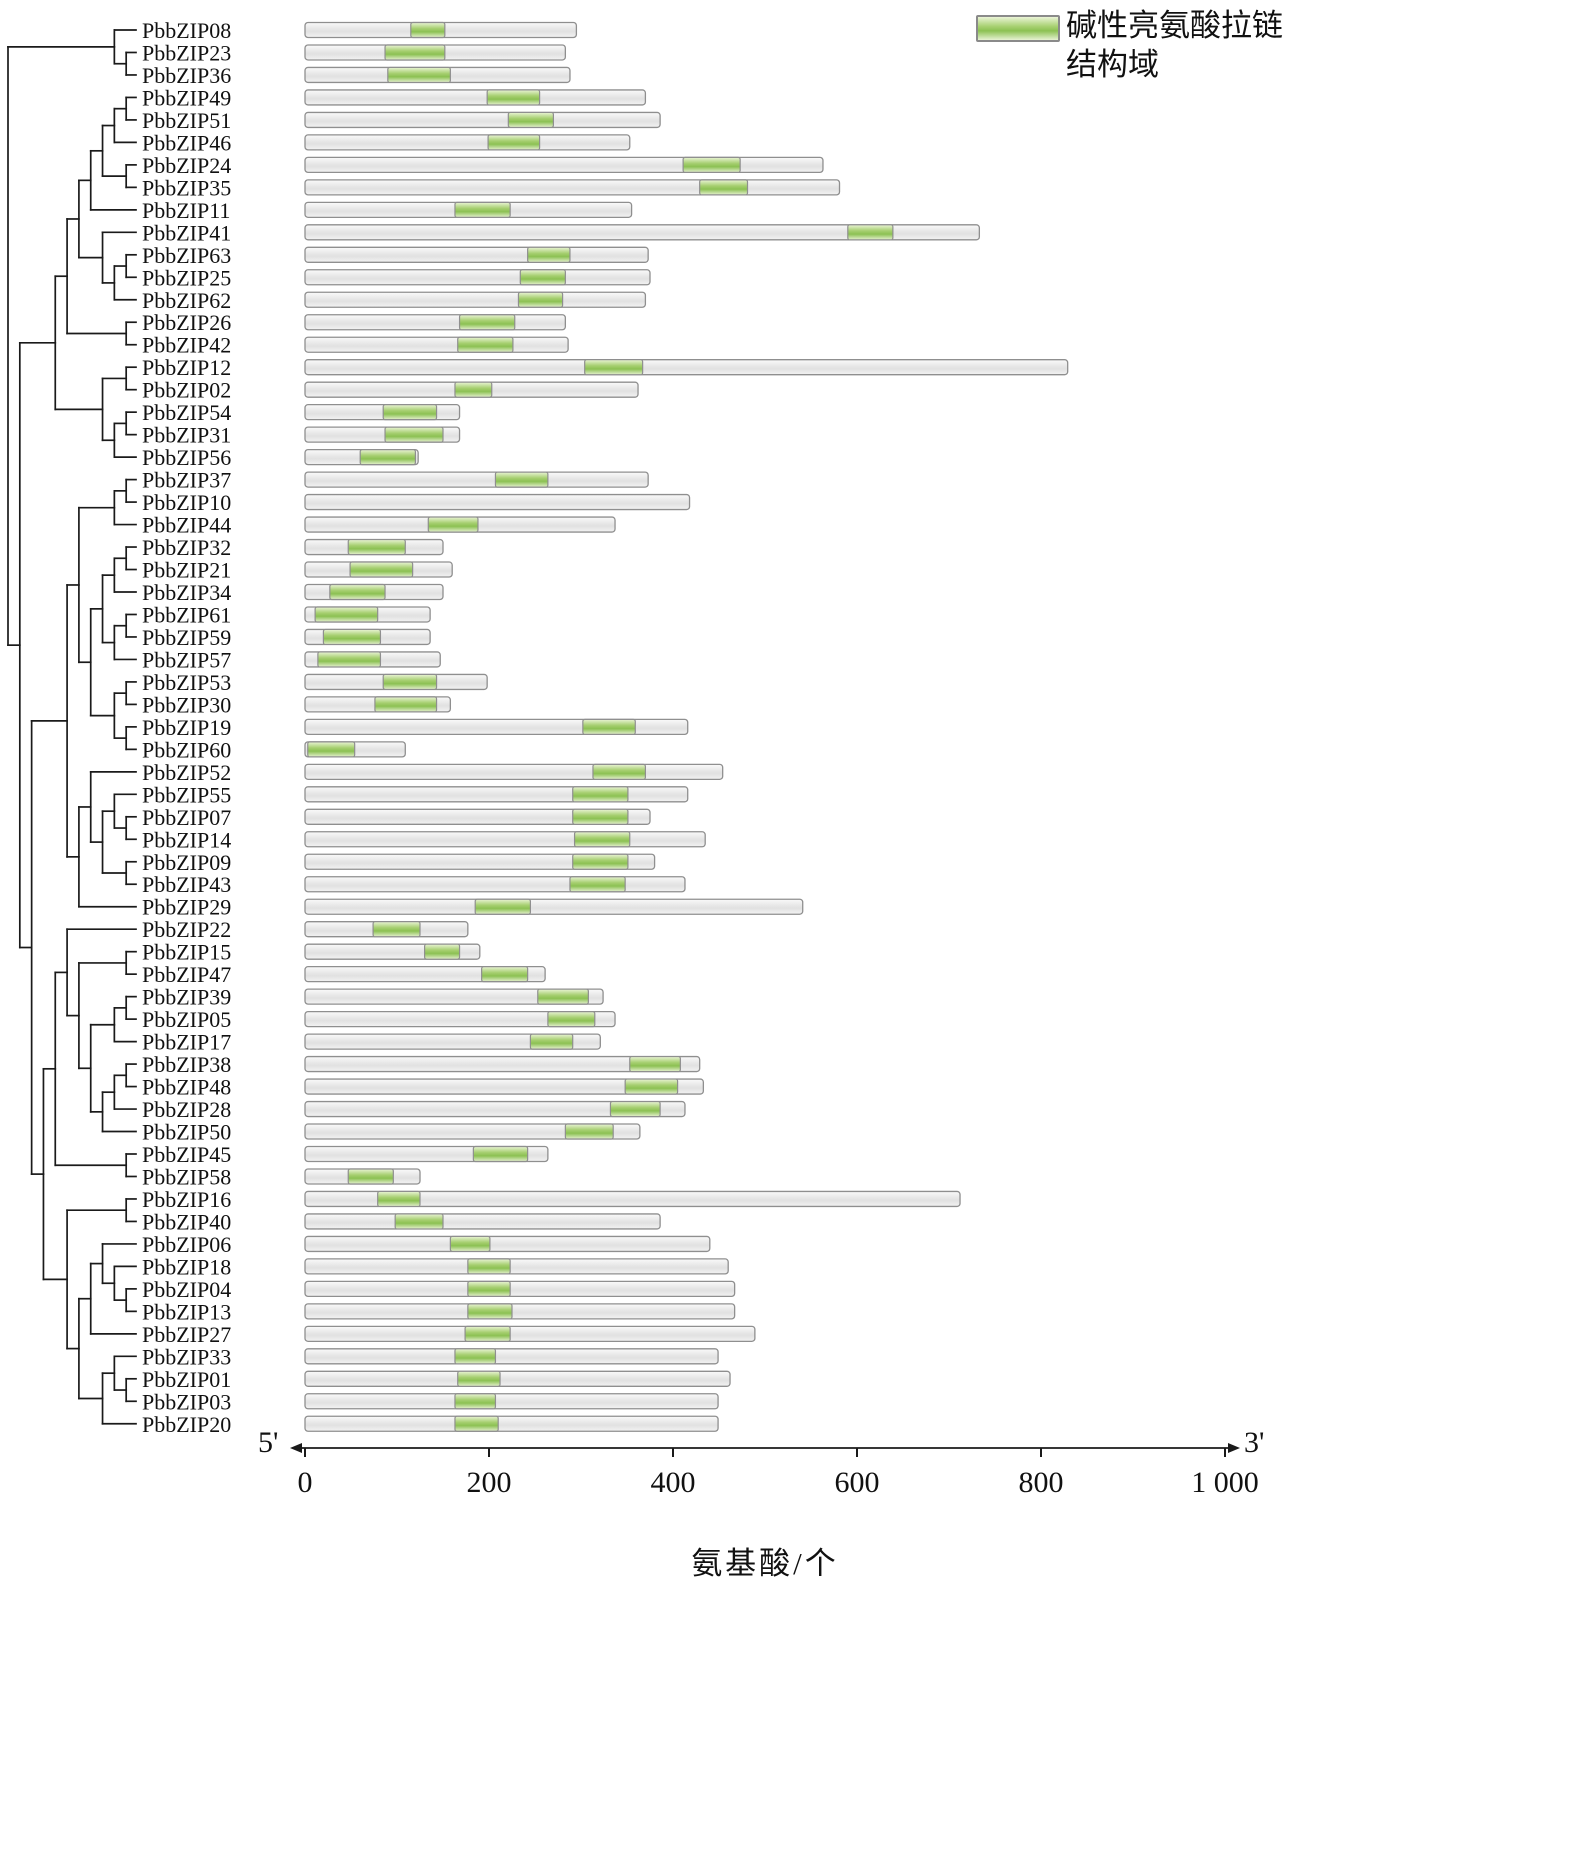 This screenshot has height=1864, width=1575. I want to click on row-label: PbbZIP26, so click(186, 322).